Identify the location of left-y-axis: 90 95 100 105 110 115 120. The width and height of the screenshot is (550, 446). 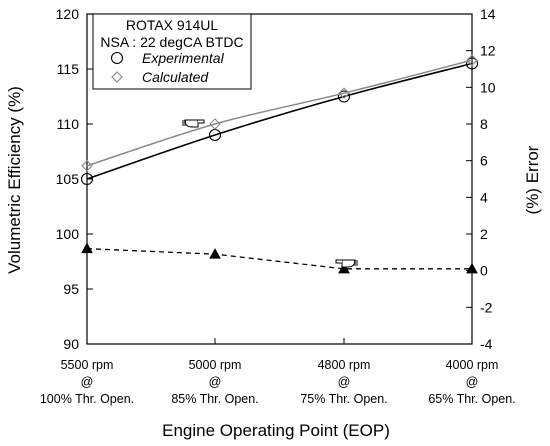
(74, 179).